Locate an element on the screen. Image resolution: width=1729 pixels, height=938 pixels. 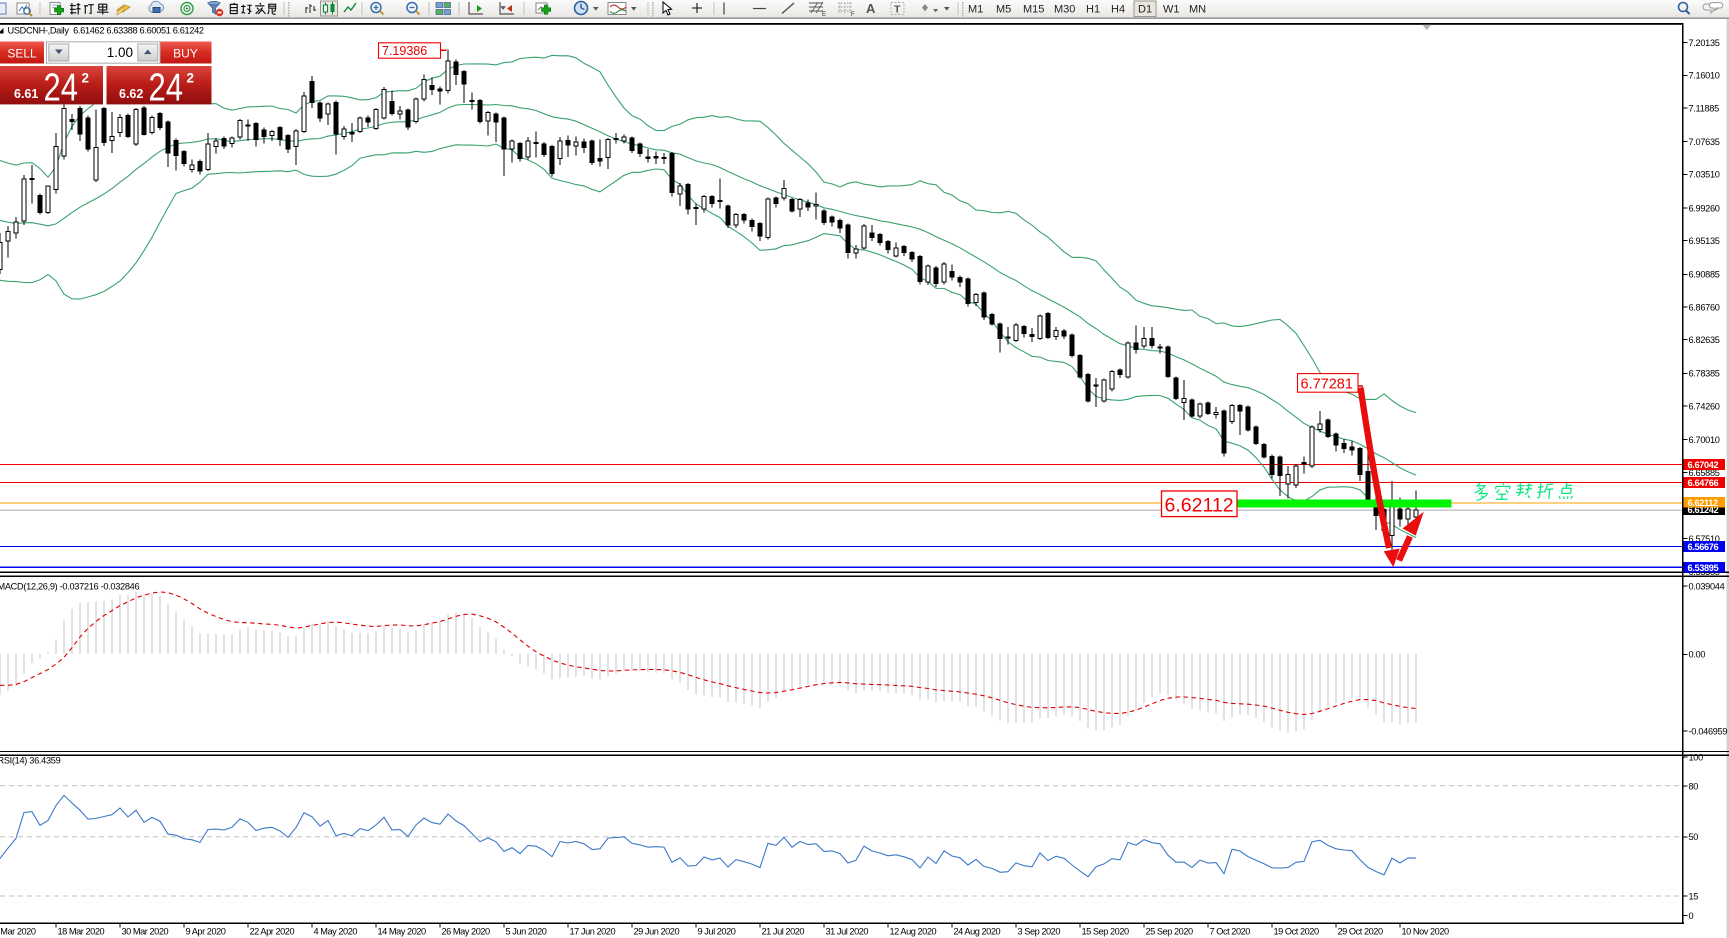
svg-text: D1 is located at coordinates (1145, 10).